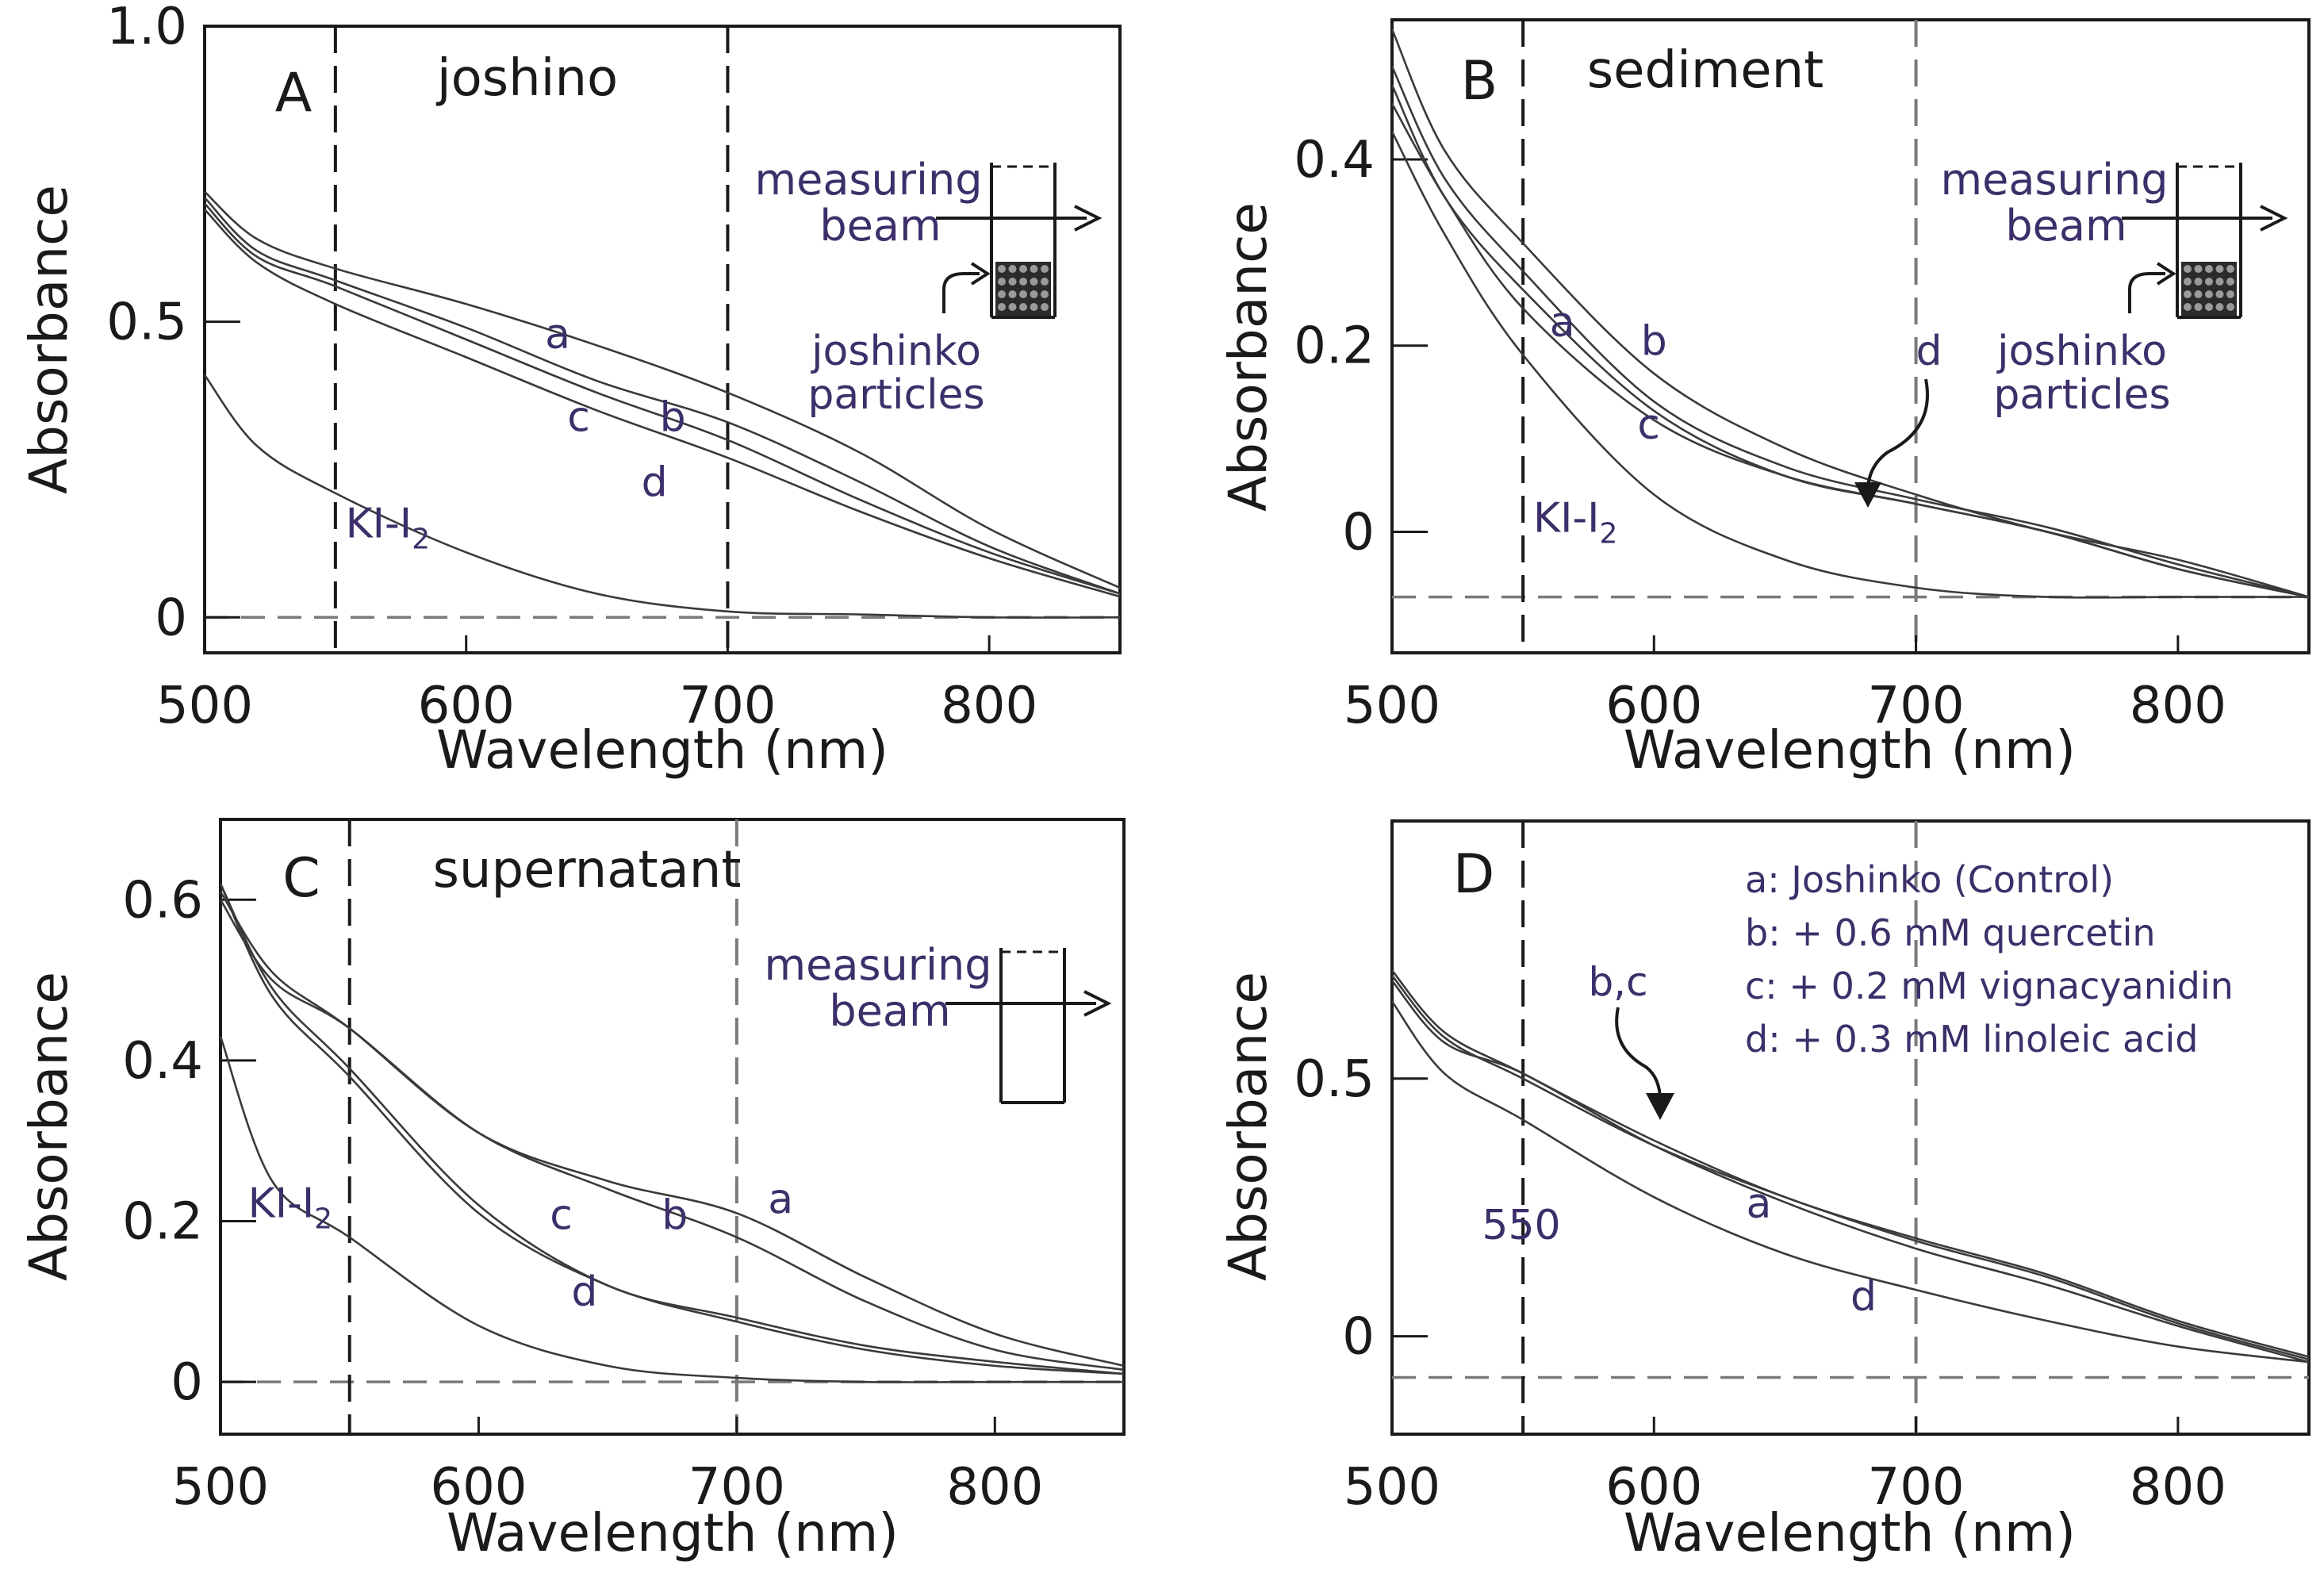 This screenshot has width=2324, height=1592. Describe the element at coordinates (961, 292) in the screenshot. I see `particle-pointer` at that location.